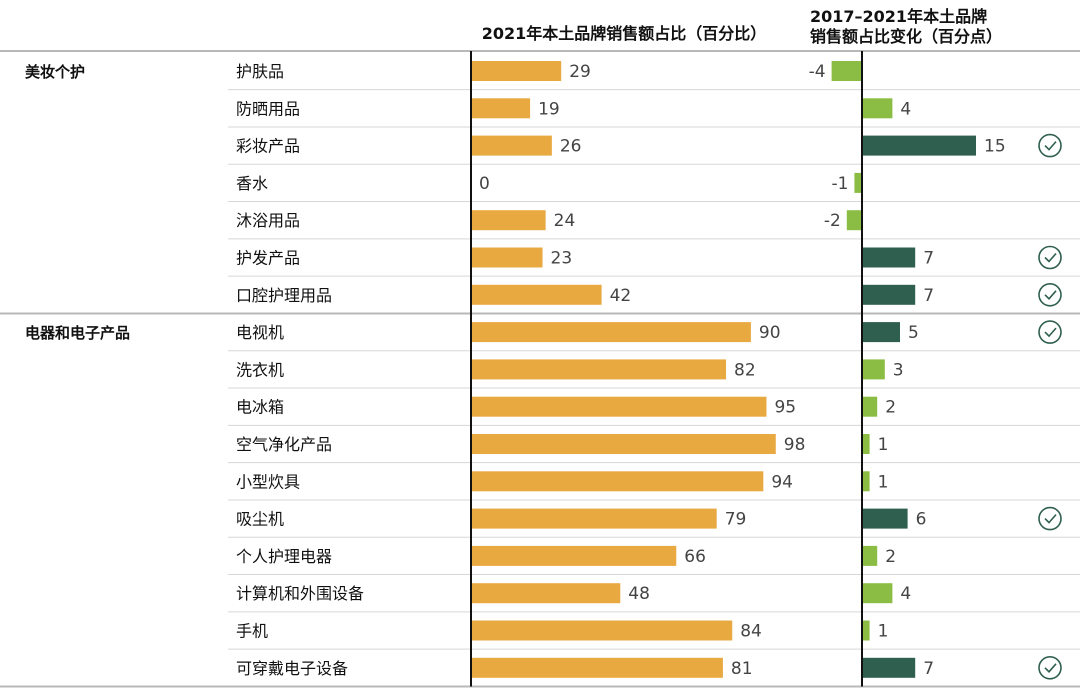 The height and width of the screenshot is (691, 1080). I want to click on row-label: 可穿戴电子设备, so click(292, 668).